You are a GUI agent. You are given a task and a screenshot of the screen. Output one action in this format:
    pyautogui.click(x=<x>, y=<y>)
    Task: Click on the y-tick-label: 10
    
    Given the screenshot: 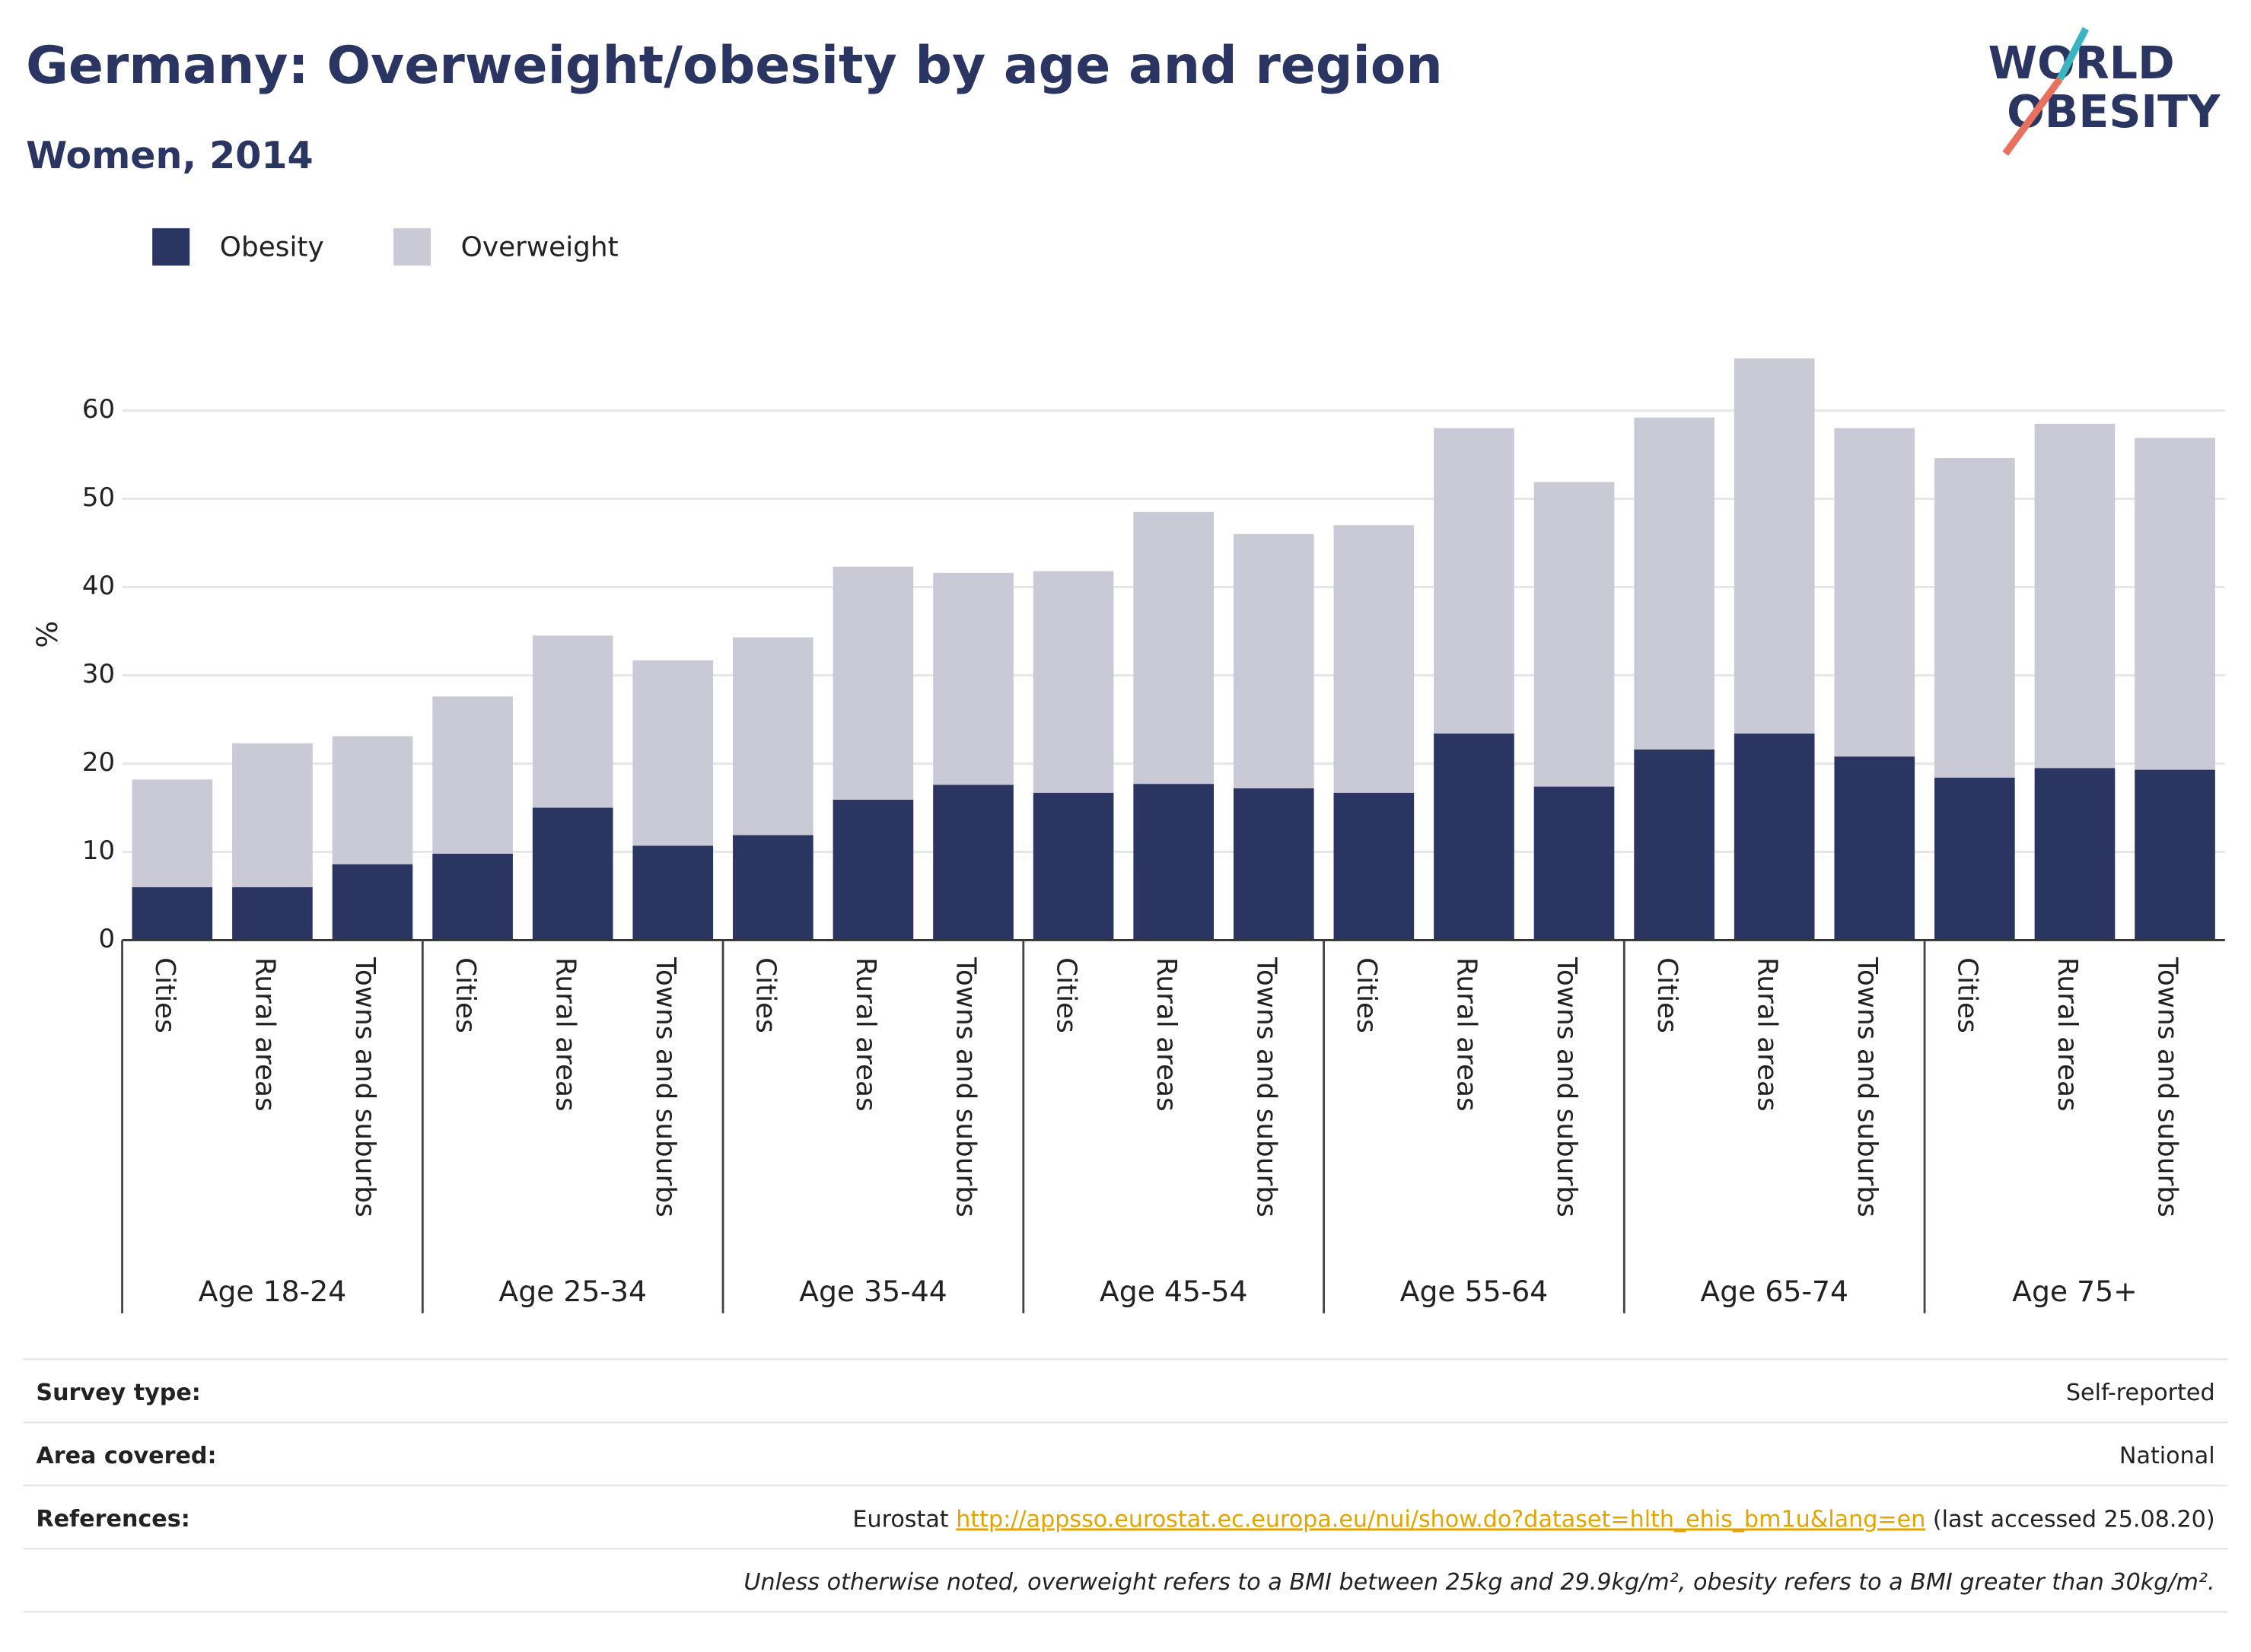 What is the action you would take?
    pyautogui.click(x=98, y=851)
    